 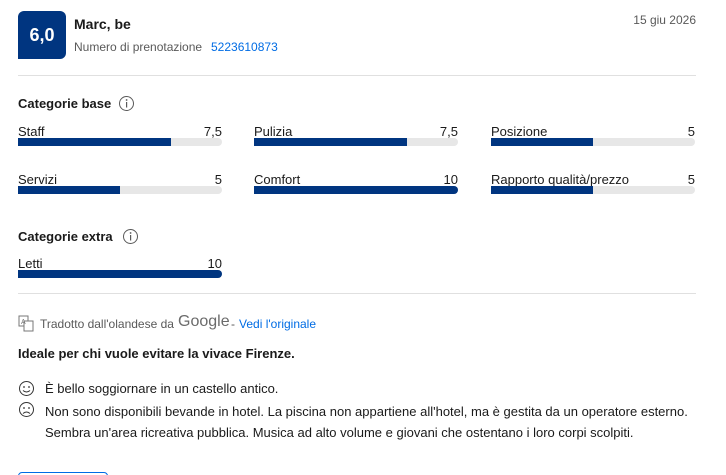 I want to click on reviewer-name: Marc, be, so click(x=102, y=24).